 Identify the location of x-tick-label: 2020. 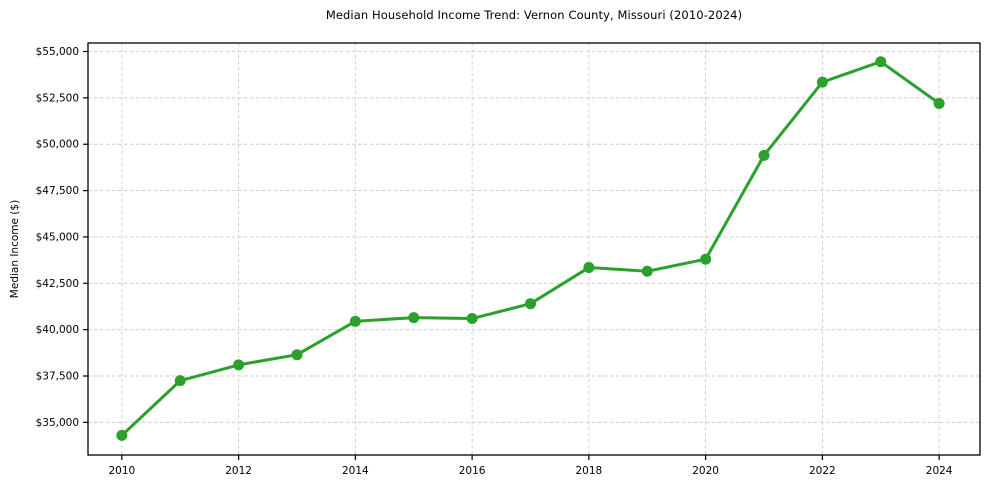
(705, 471).